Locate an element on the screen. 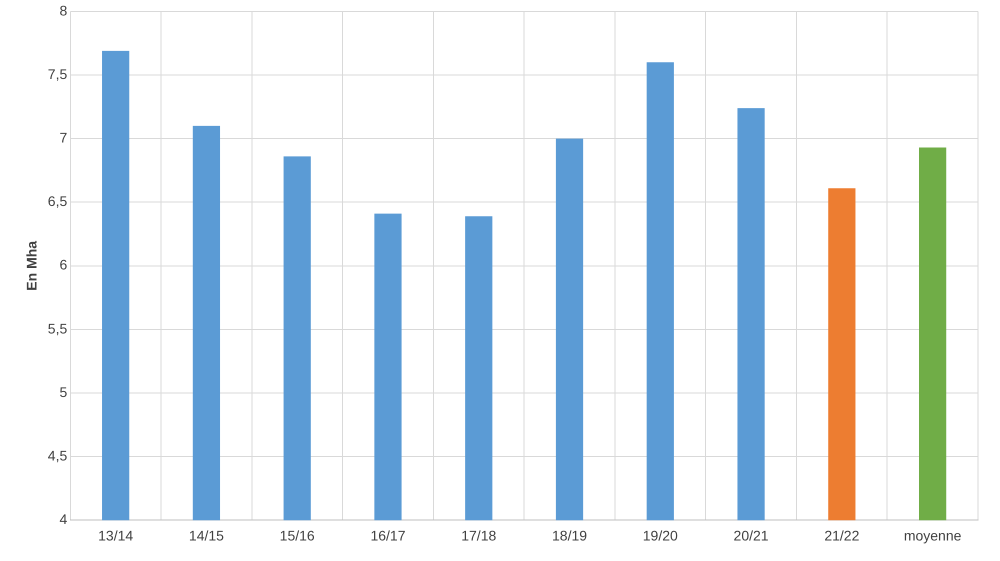  x-tick-label: 15/16 is located at coordinates (297, 535).